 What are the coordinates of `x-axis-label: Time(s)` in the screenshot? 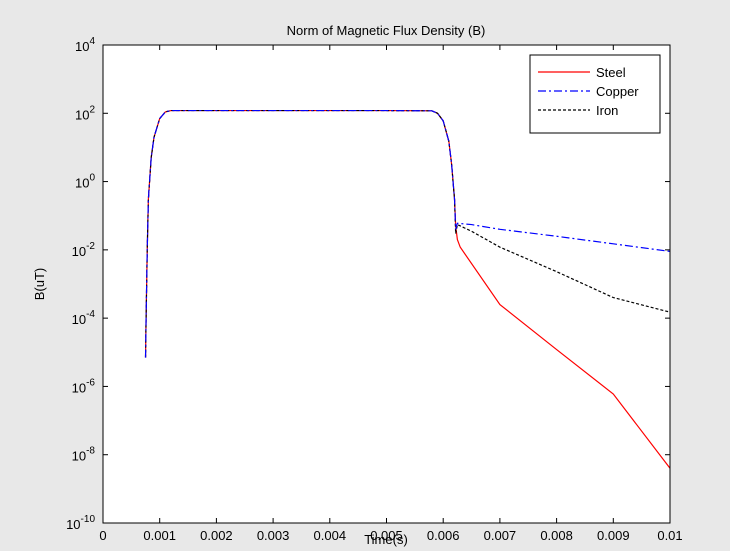 It's located at (386, 539).